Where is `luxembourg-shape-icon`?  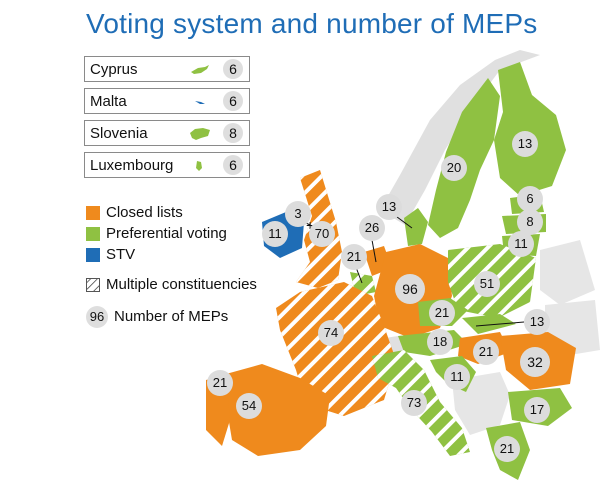 luxembourg-shape-icon is located at coordinates (199, 166).